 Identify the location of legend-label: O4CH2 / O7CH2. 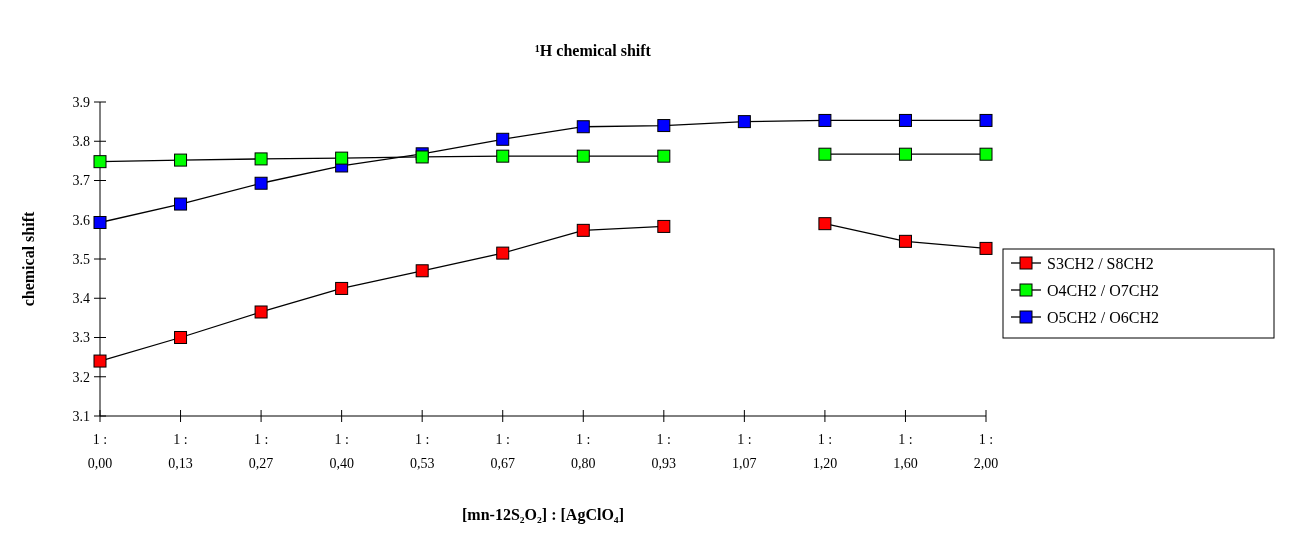
(1103, 290).